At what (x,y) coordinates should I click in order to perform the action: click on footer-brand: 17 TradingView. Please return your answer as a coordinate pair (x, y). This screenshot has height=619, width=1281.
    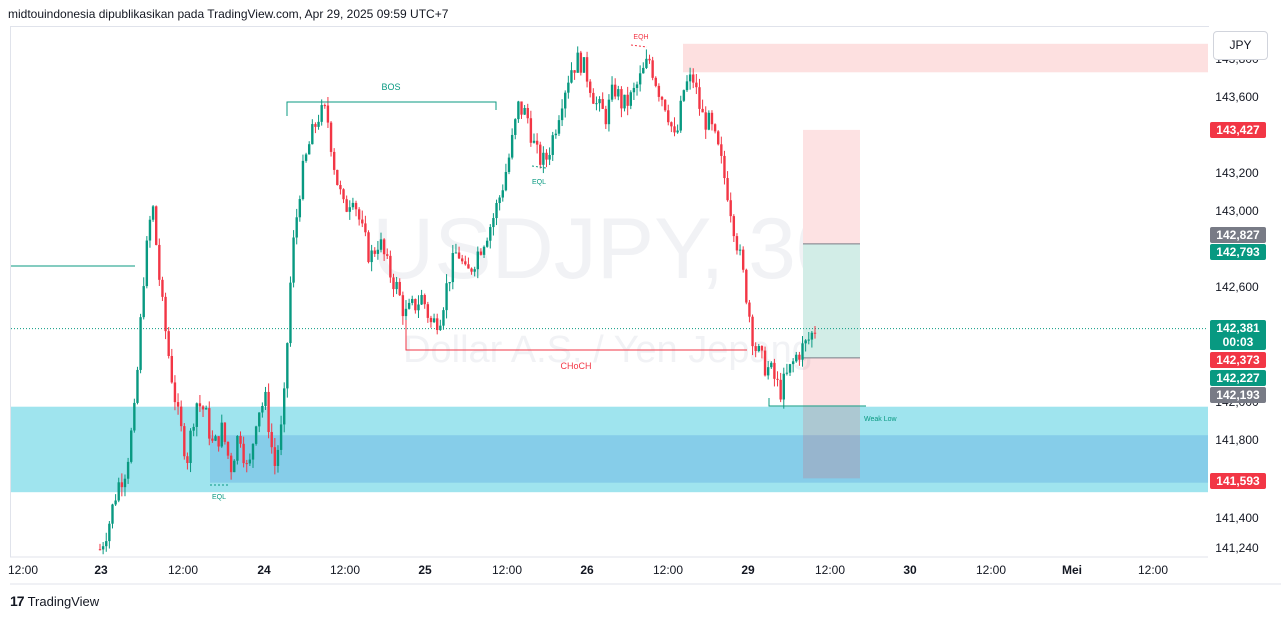
    Looking at the image, I should click on (54, 601).